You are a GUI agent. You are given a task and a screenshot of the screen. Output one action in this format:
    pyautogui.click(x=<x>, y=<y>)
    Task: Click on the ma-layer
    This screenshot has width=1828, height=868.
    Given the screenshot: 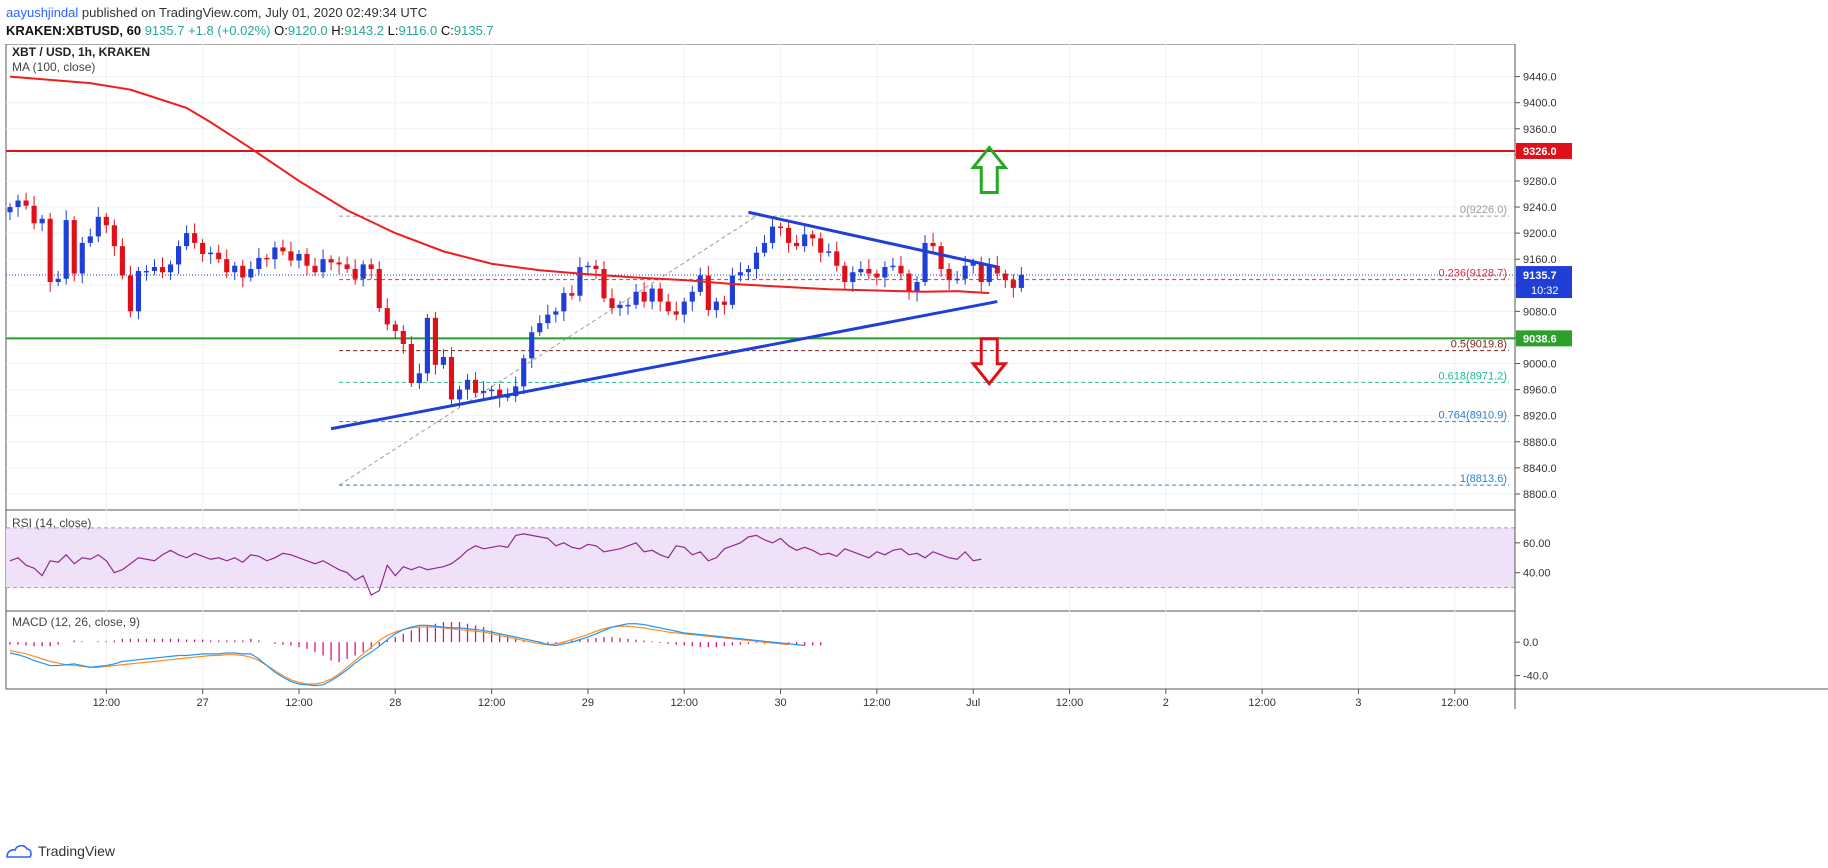 What is the action you would take?
    pyautogui.click(x=499, y=185)
    